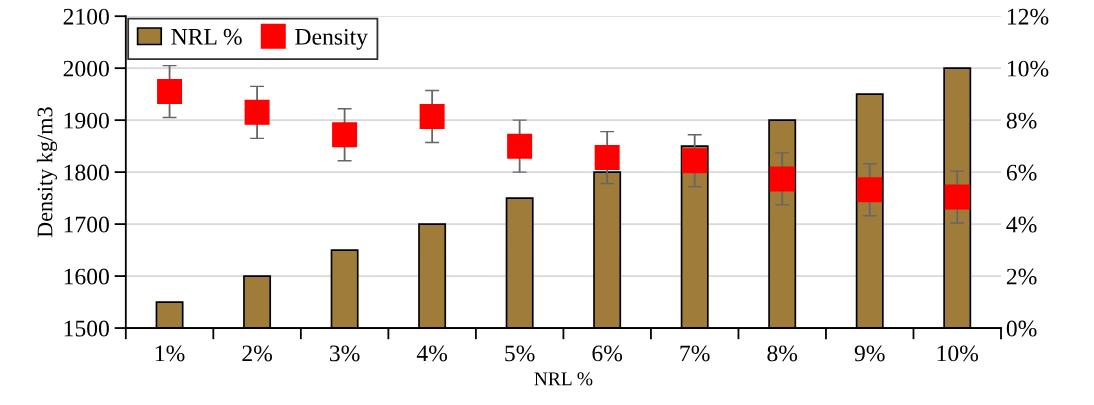  What do you see at coordinates (170, 353) in the screenshot?
I see `x-tick-label: 1%` at bounding box center [170, 353].